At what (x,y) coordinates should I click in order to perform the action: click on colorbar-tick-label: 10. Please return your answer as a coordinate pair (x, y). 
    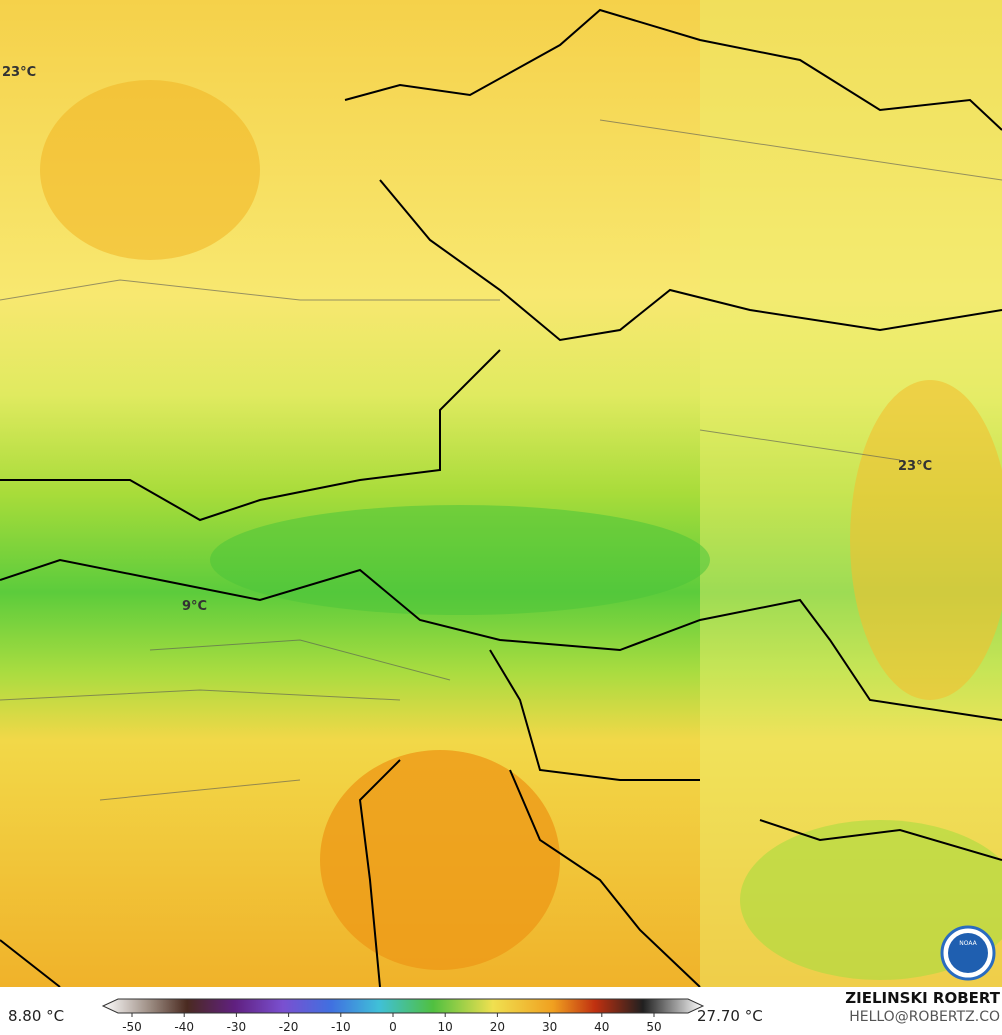
    Looking at the image, I should click on (445, 1027).